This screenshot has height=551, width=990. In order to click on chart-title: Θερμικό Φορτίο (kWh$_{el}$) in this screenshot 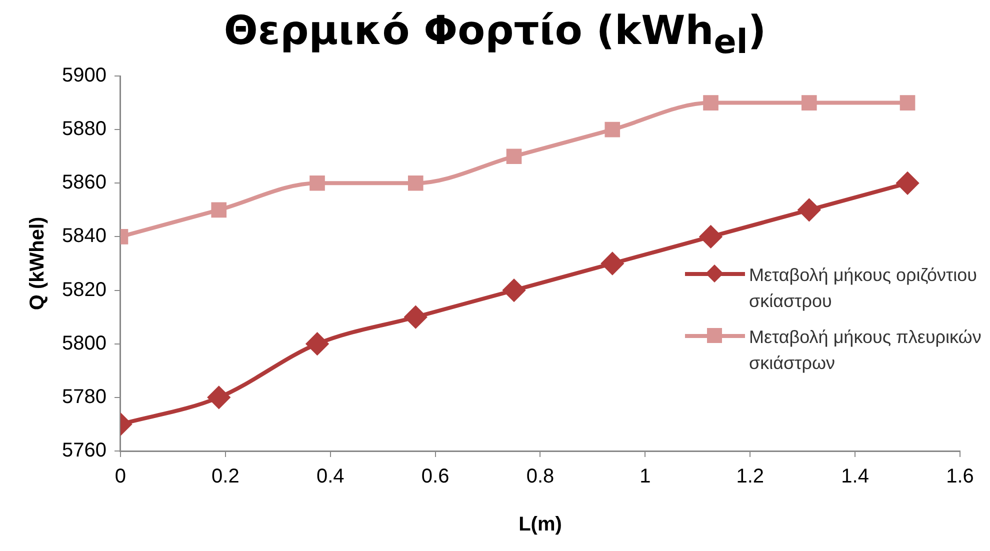, I will do `click(495, 34)`.